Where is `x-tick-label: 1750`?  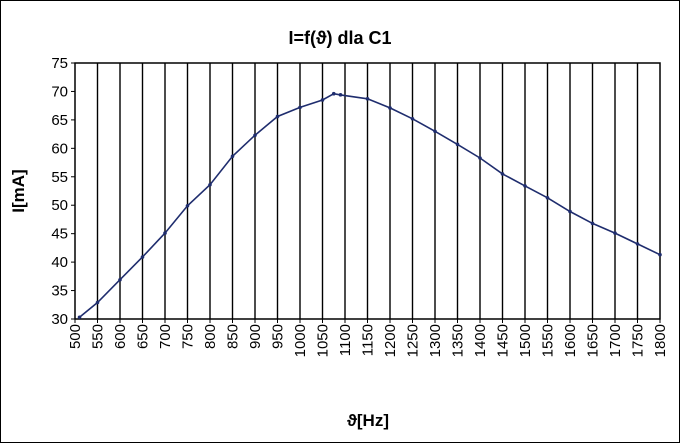 x-tick-label: 1750 is located at coordinates (638, 340).